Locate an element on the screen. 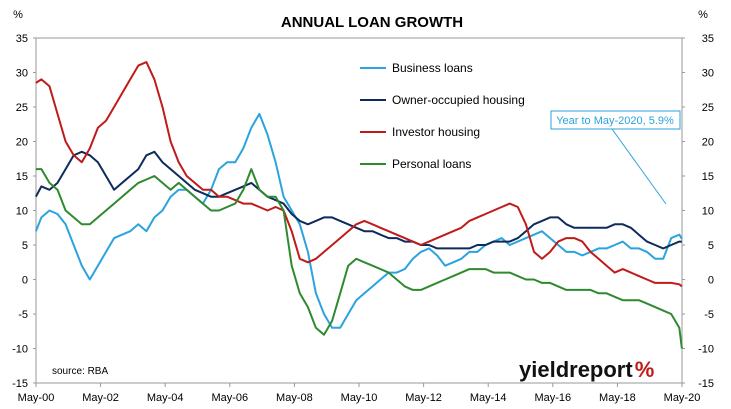  y-tick-label-left: 25 is located at coordinates (22, 108).